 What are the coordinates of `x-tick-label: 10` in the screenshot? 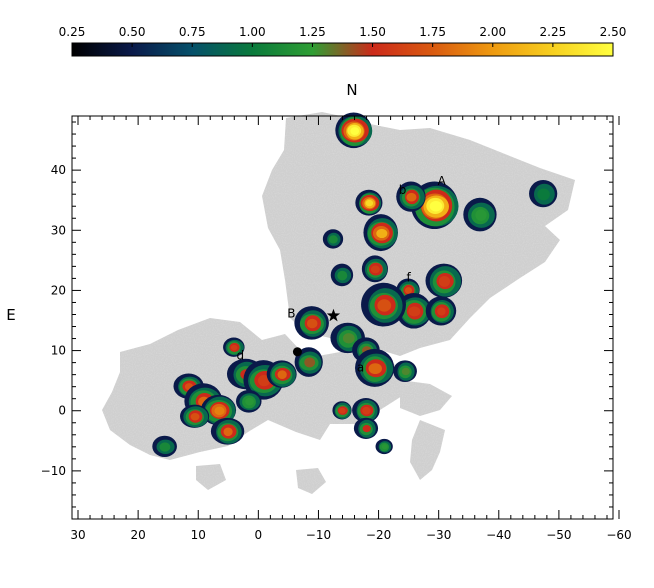 It's located at (198, 535).